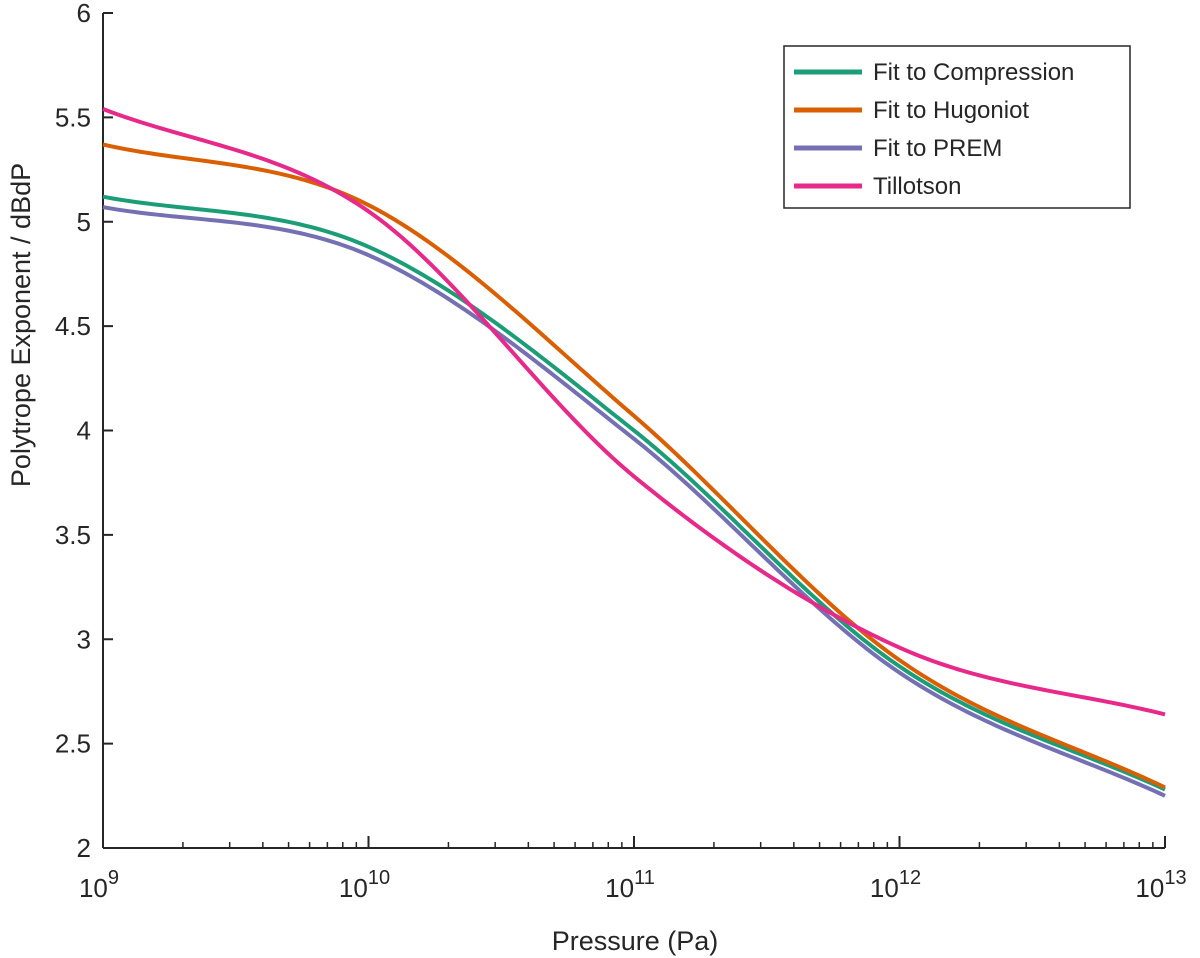  I want to click on legend-label: Fit to Hugoniot, so click(951, 110).